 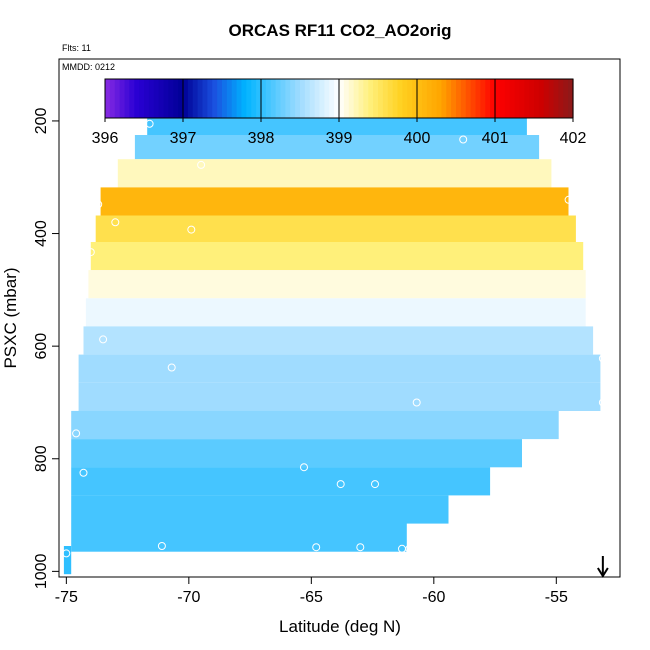 What do you see at coordinates (495, 138) in the screenshot?
I see `colorbar-tick-label: 401` at bounding box center [495, 138].